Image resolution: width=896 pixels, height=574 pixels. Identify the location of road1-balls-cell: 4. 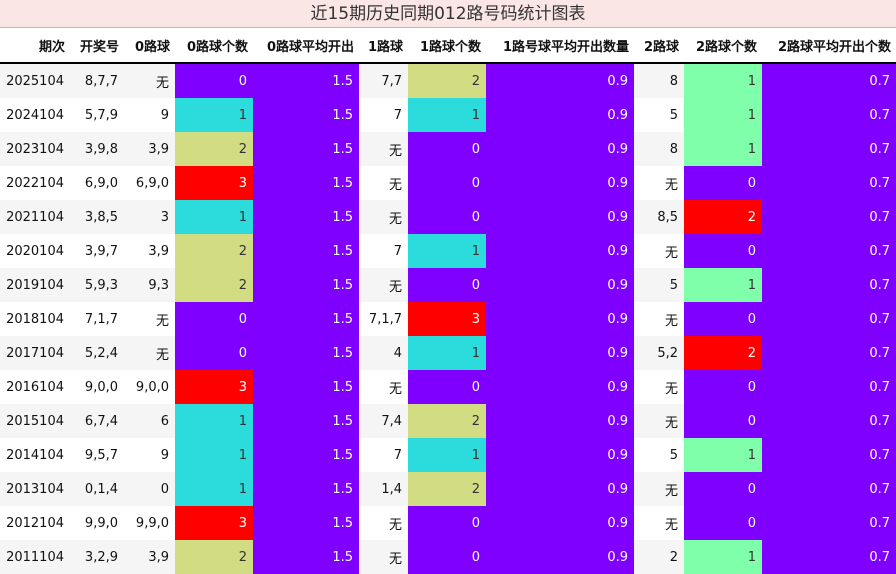
(383, 353).